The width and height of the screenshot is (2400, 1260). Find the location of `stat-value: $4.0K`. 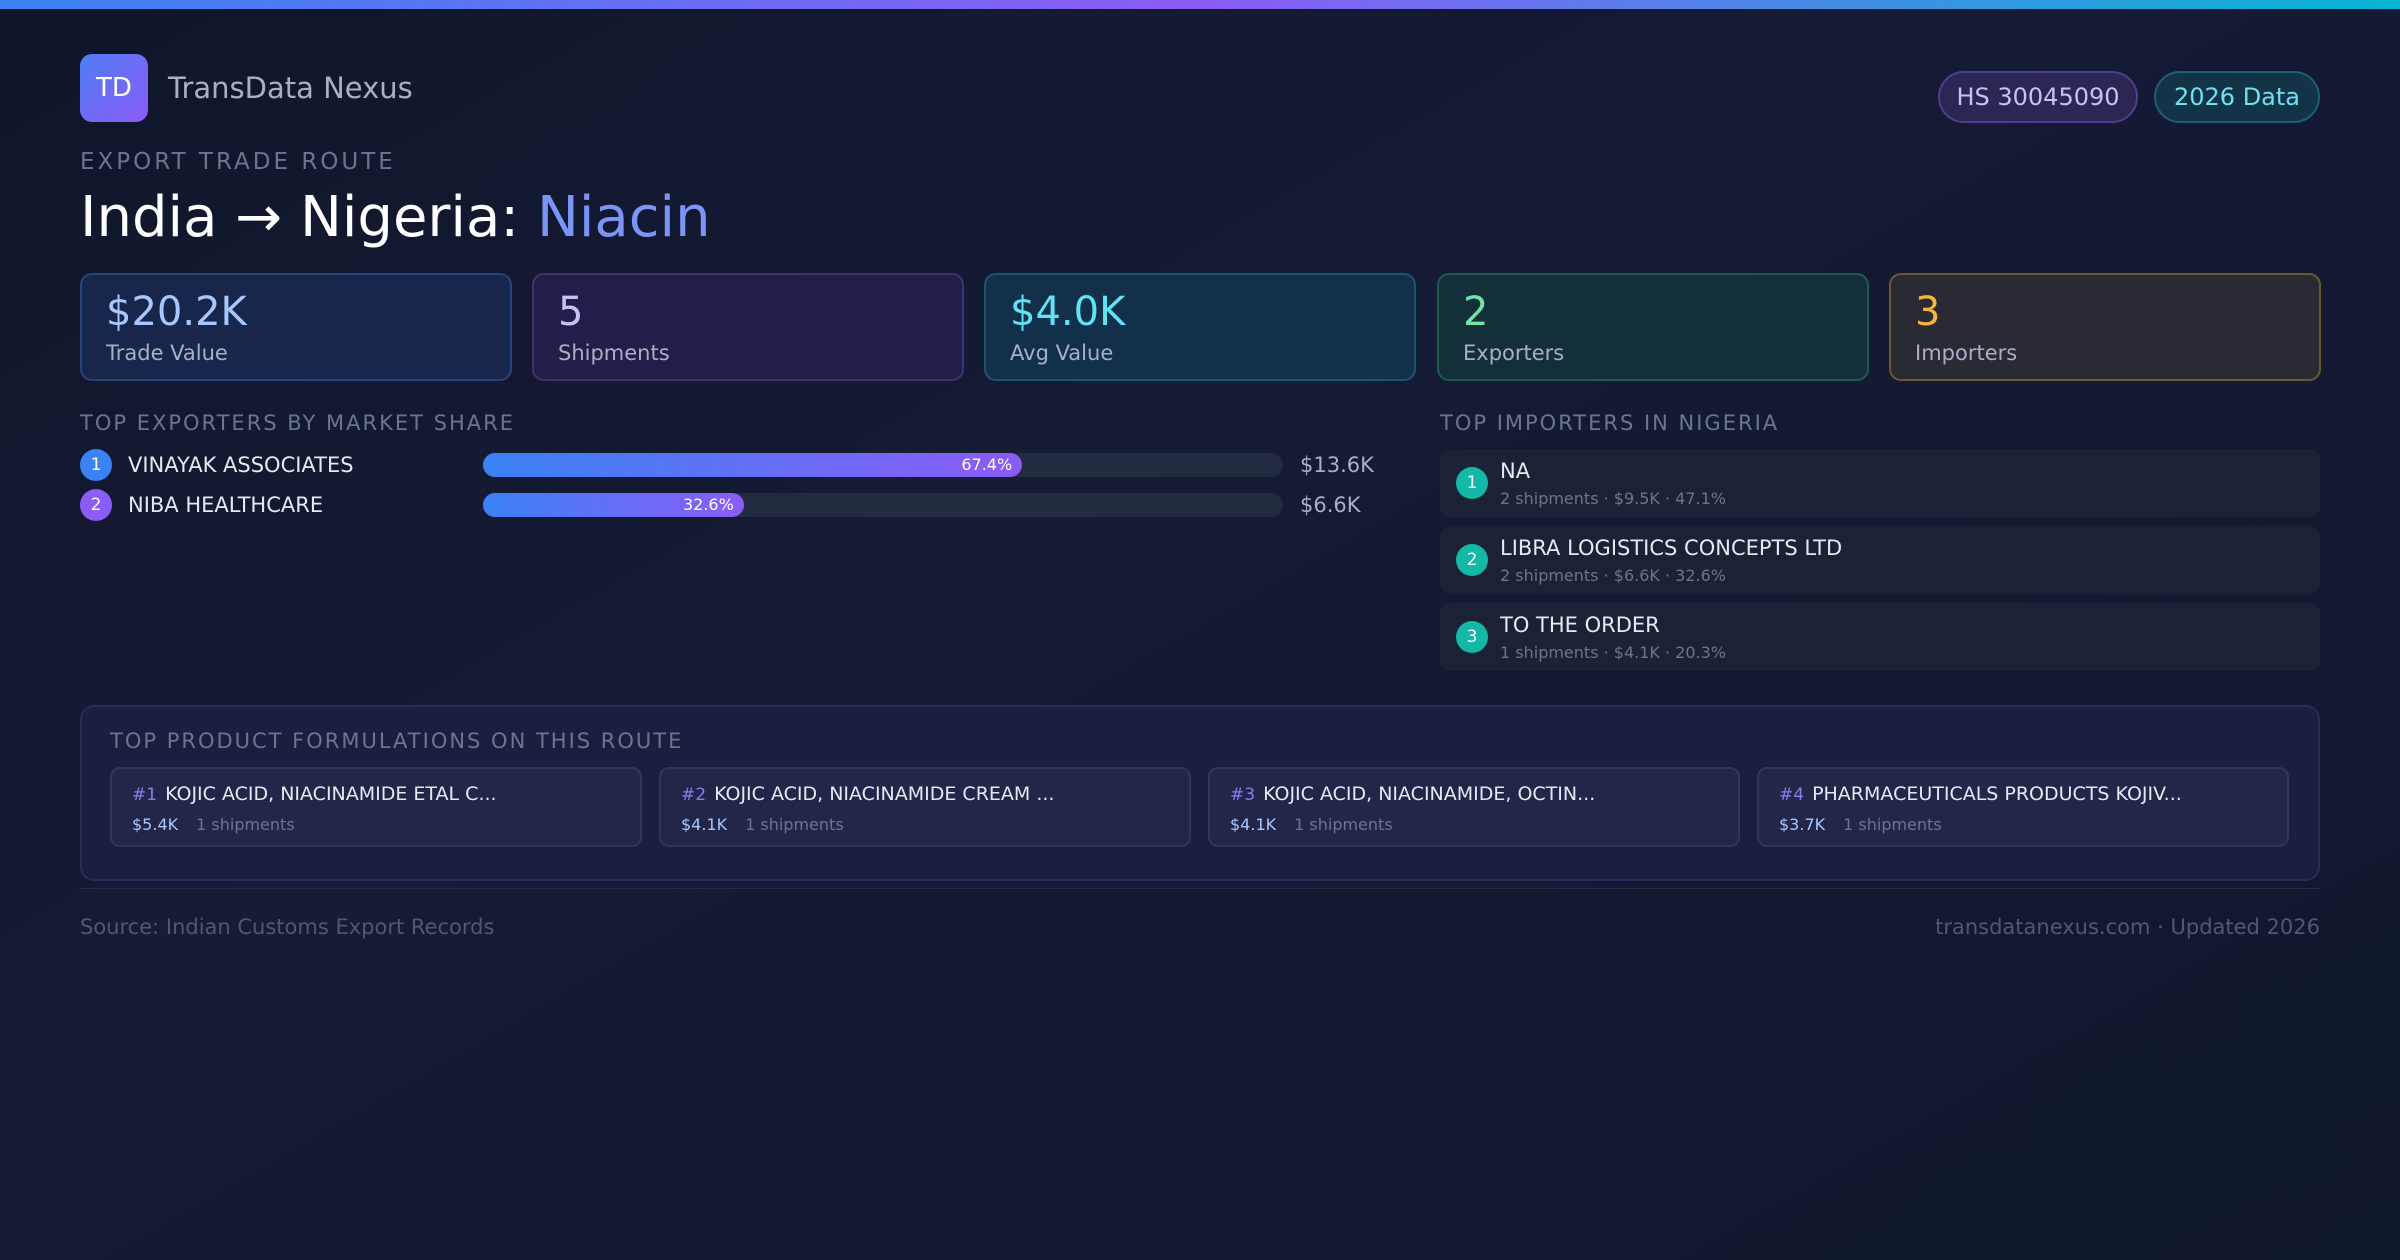

stat-value: $4.0K is located at coordinates (1068, 312).